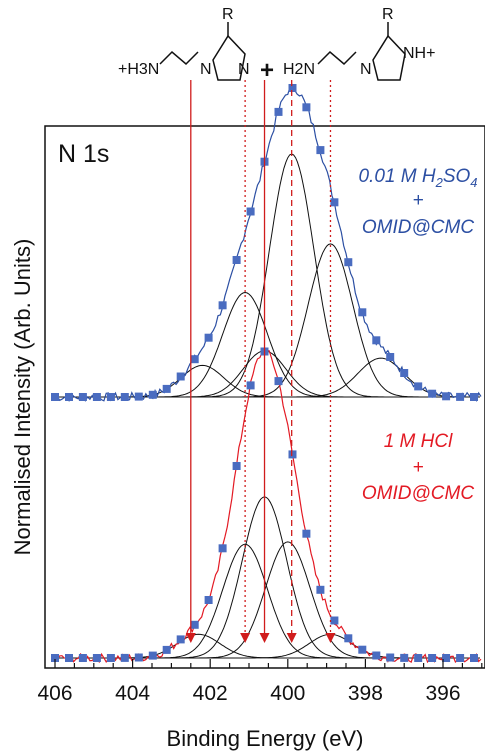  I want to click on plus-sign: +, so click(267, 70).